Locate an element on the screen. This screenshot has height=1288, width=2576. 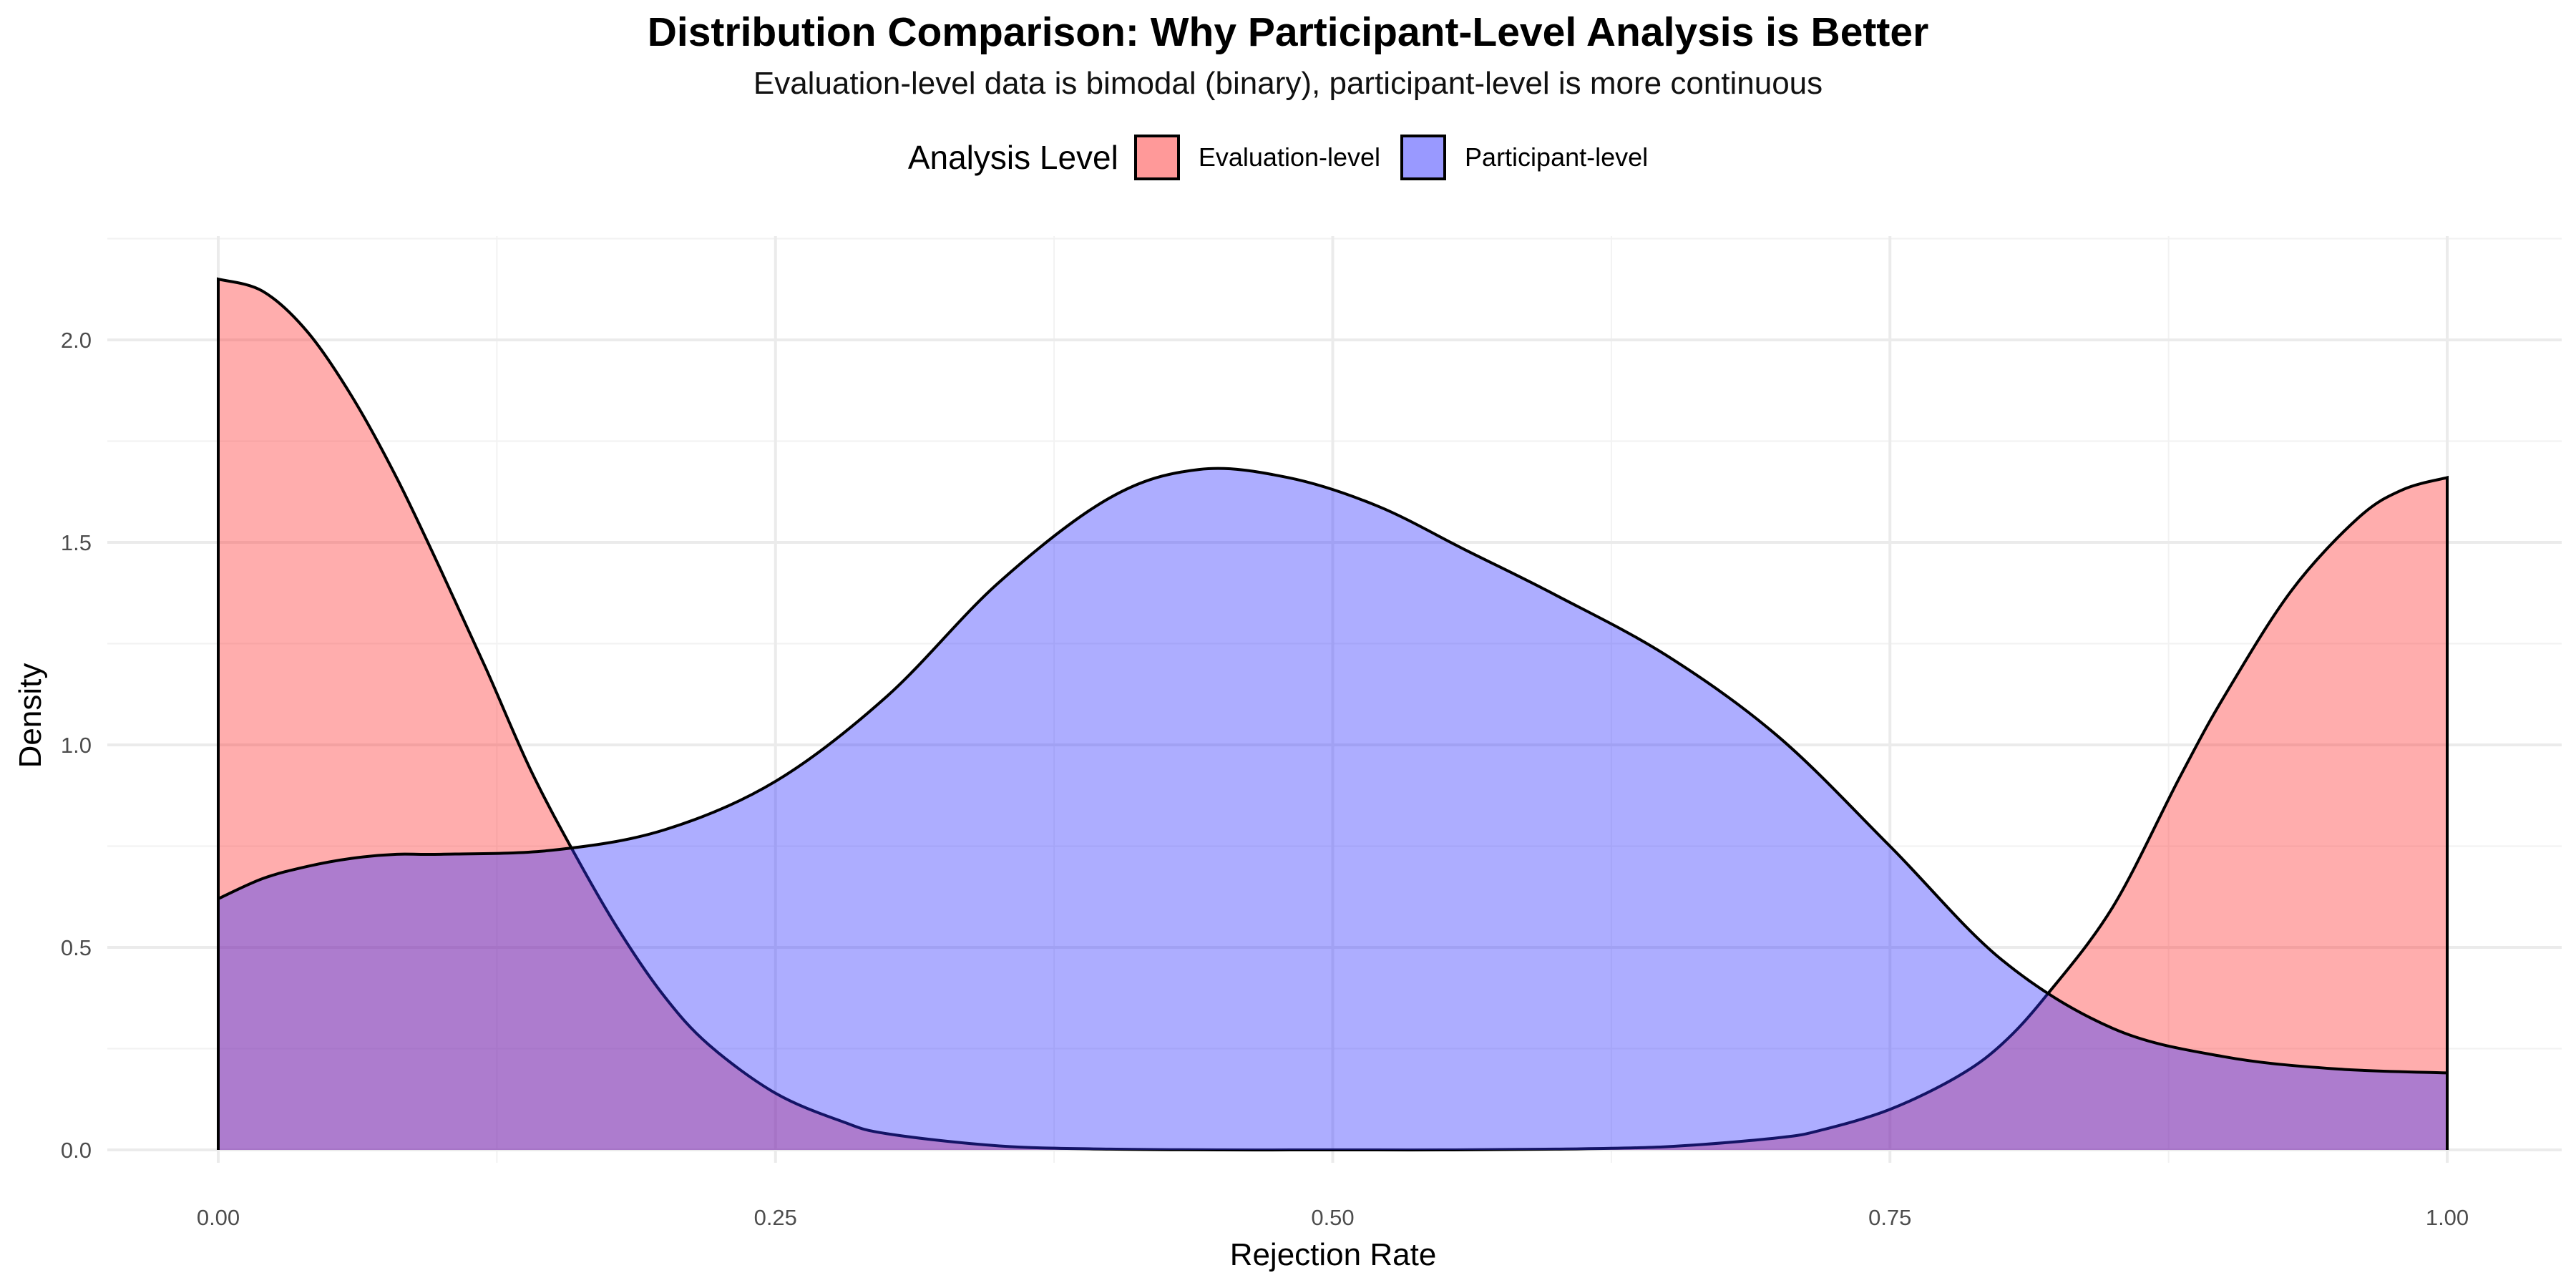
y-tick-label: 0.5 is located at coordinates (76, 947).